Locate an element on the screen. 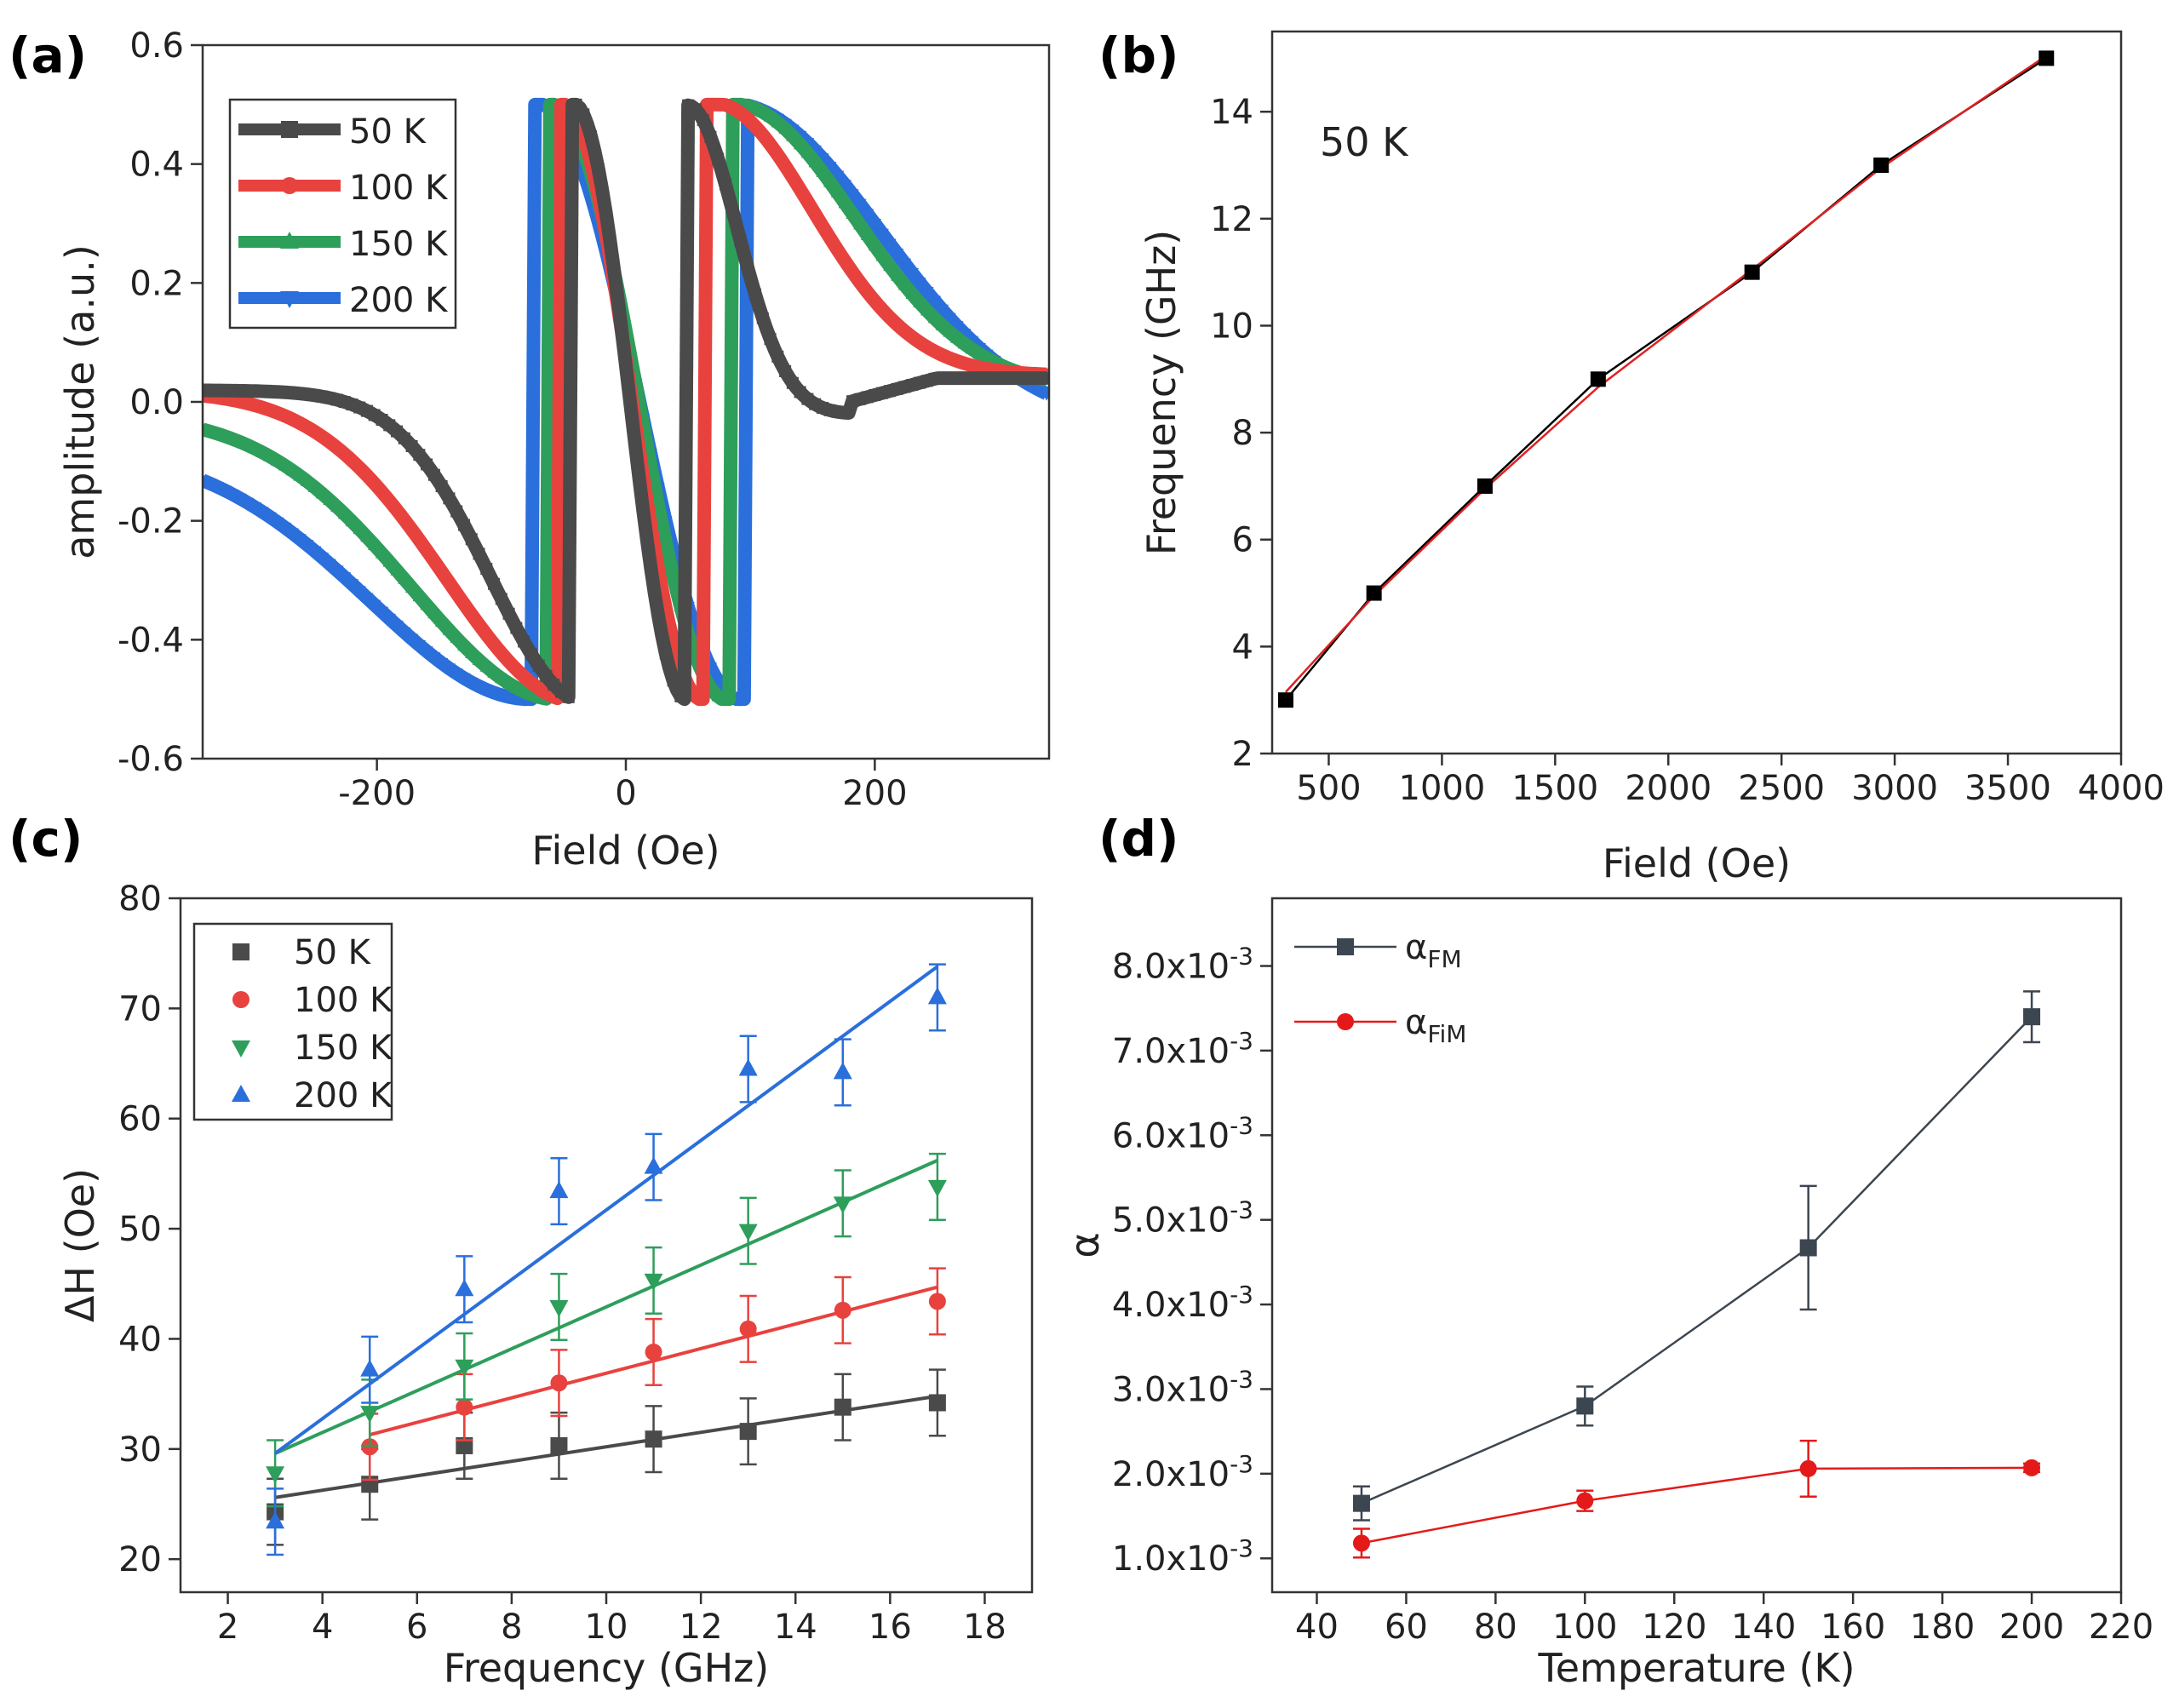 This screenshot has height=1708, width=2179. x-tick-label-c: 14 is located at coordinates (795, 1628).